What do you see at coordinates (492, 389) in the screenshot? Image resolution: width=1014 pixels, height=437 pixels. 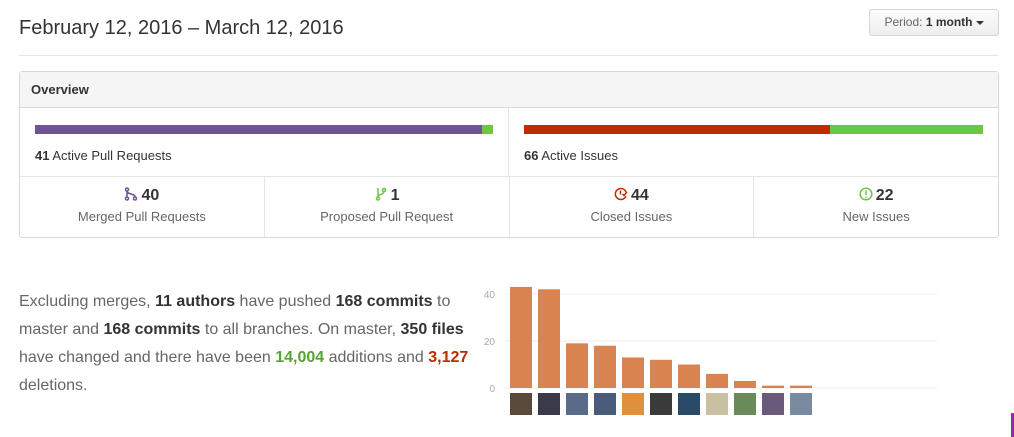 I see `y-tick-label: 0` at bounding box center [492, 389].